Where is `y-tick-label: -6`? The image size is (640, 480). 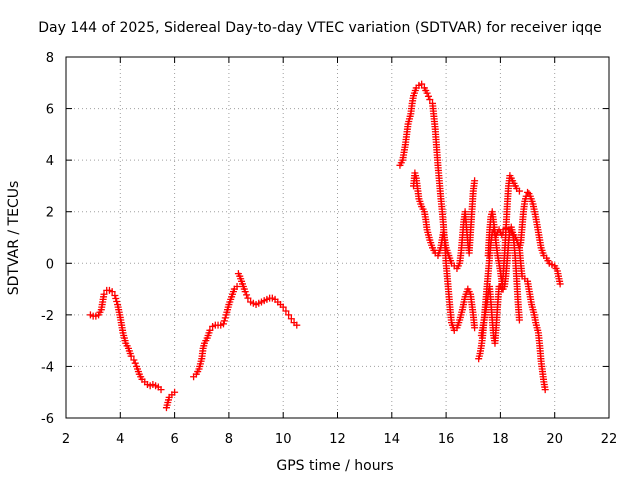 y-tick-label: -6 is located at coordinates (47, 419).